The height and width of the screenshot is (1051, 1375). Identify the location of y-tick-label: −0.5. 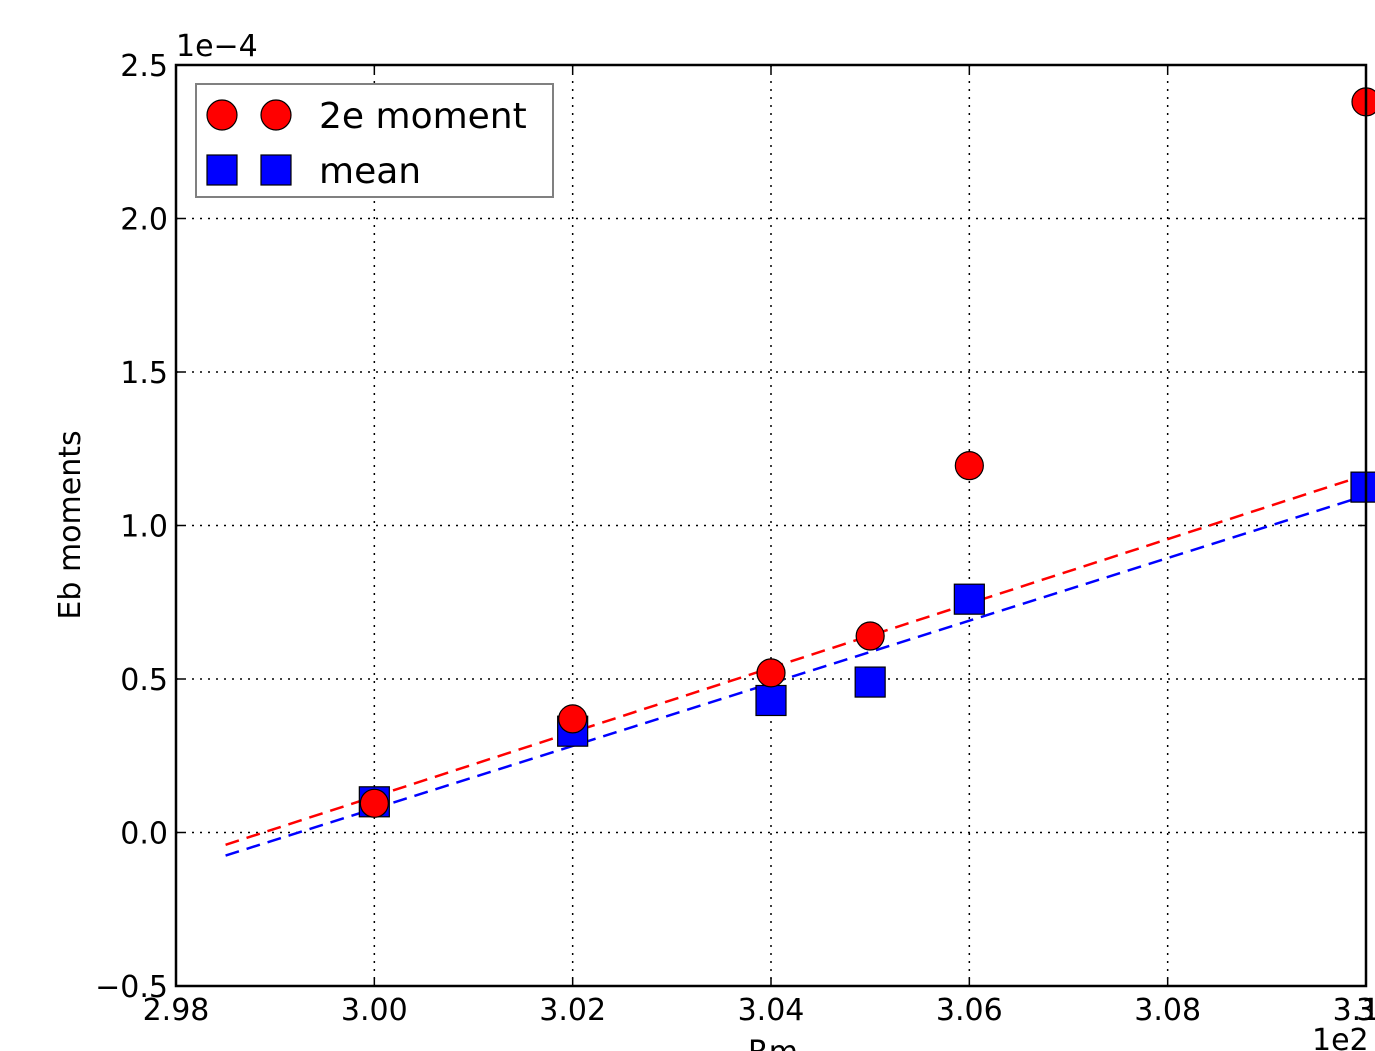
(131, 987).